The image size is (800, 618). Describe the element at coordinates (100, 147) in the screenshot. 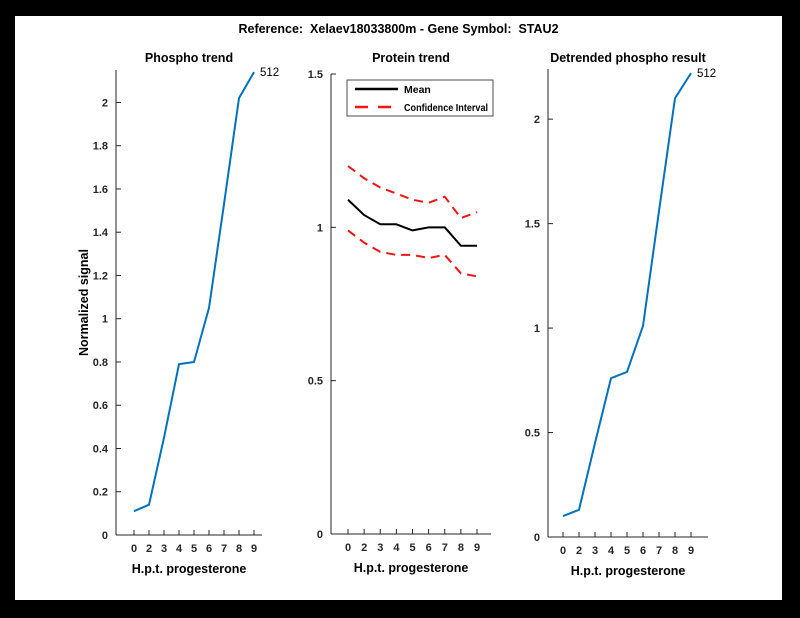

I see `y-tick-label: 1.8` at that location.